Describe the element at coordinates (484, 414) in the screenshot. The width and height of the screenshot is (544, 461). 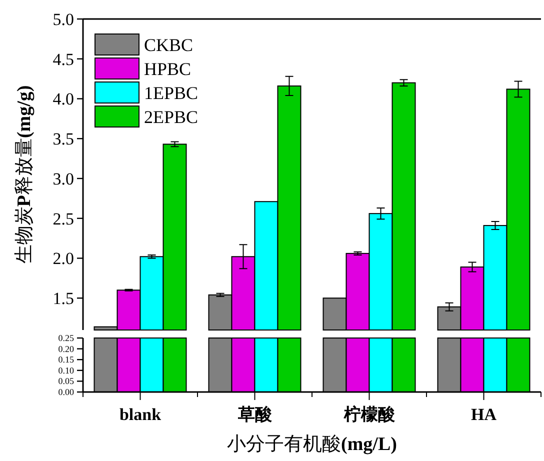
I see `x-tick-label: HA` at that location.